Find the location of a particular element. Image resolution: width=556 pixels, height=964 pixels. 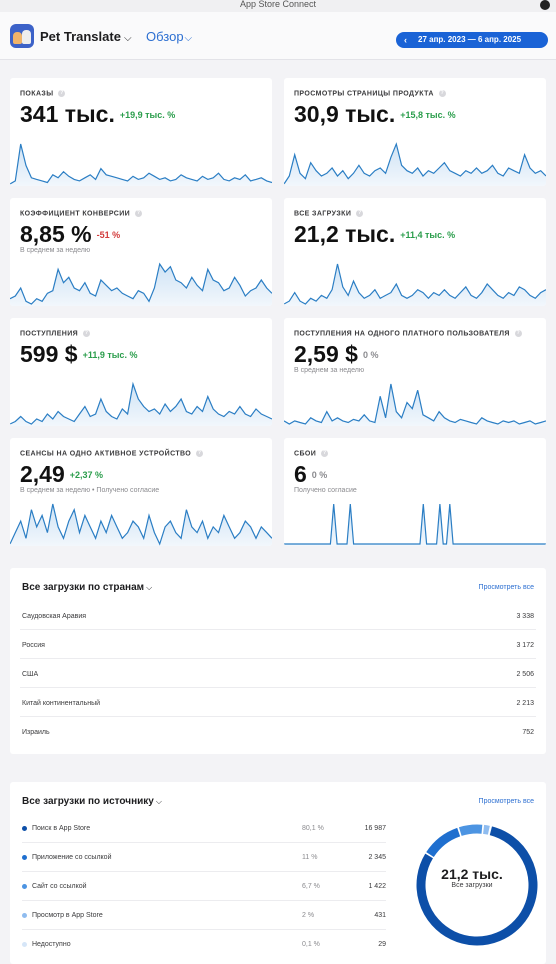

metric-change: +2,37 % is located at coordinates (86, 475).